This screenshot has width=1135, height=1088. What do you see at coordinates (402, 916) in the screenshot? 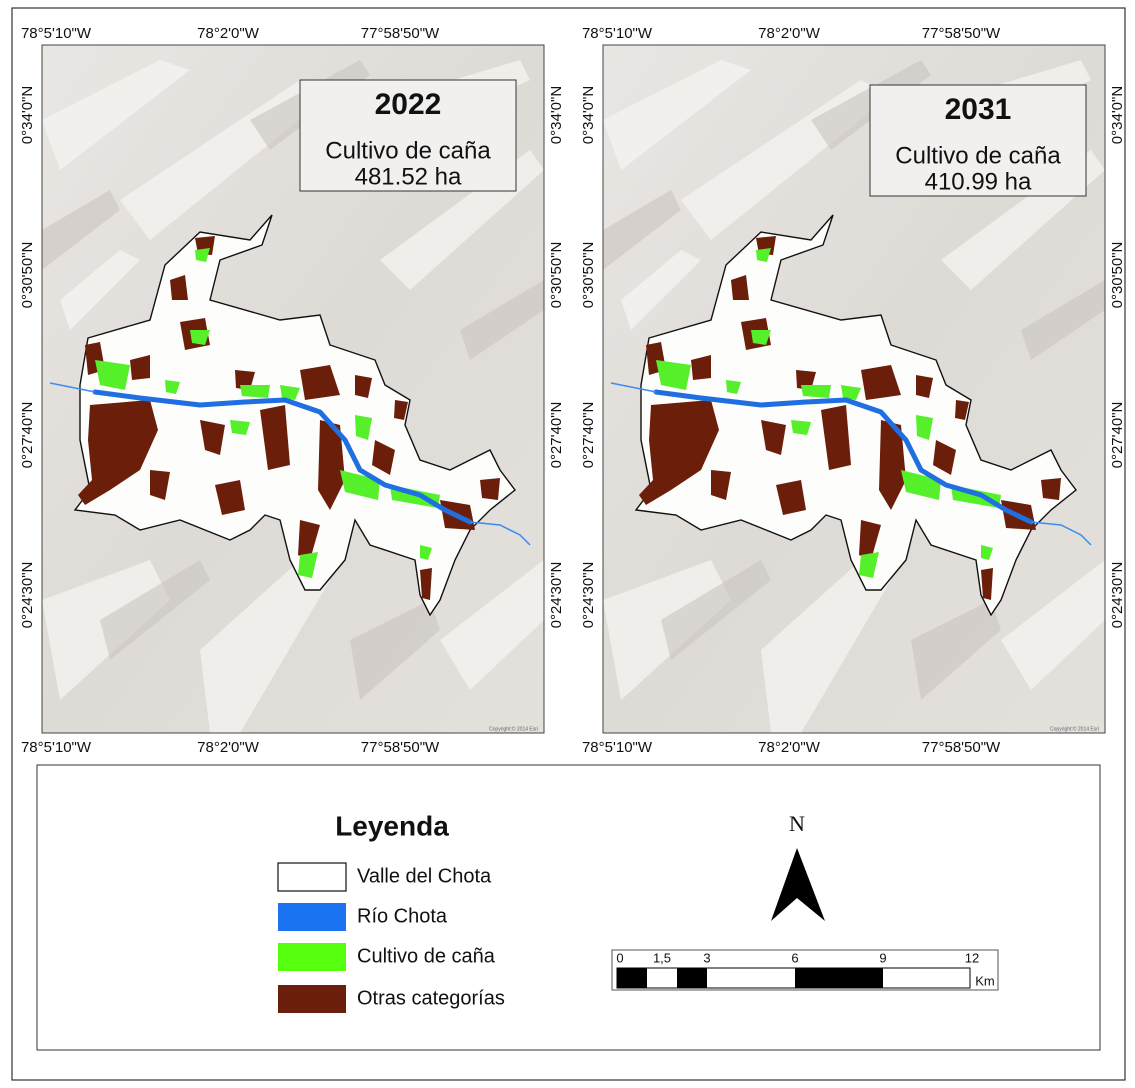
I see `legend-label: Río Chota` at bounding box center [402, 916].